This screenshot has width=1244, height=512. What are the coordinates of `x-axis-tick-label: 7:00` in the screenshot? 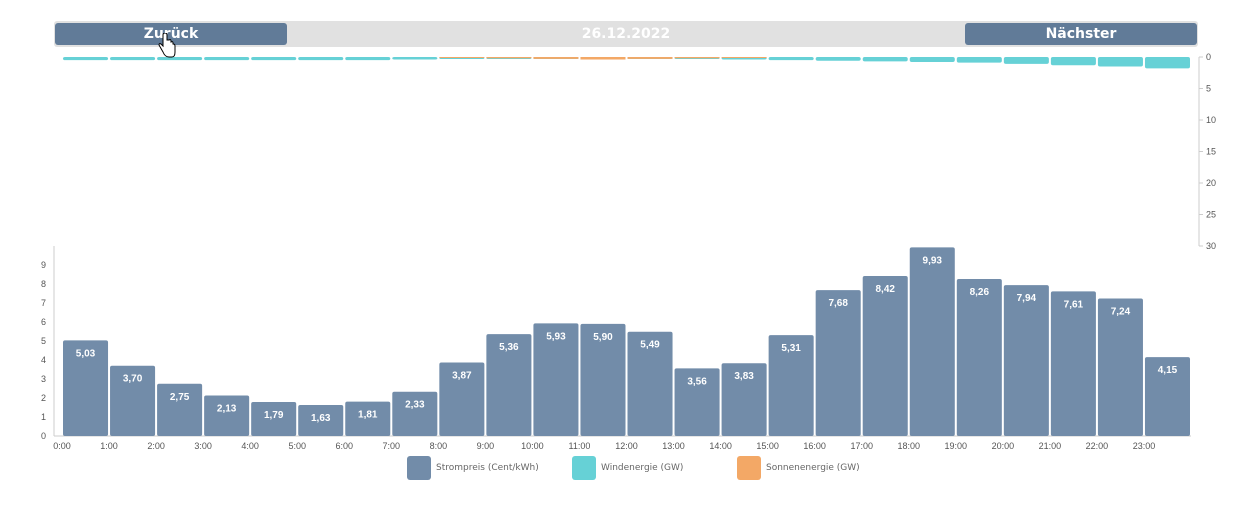 It's located at (392, 446).